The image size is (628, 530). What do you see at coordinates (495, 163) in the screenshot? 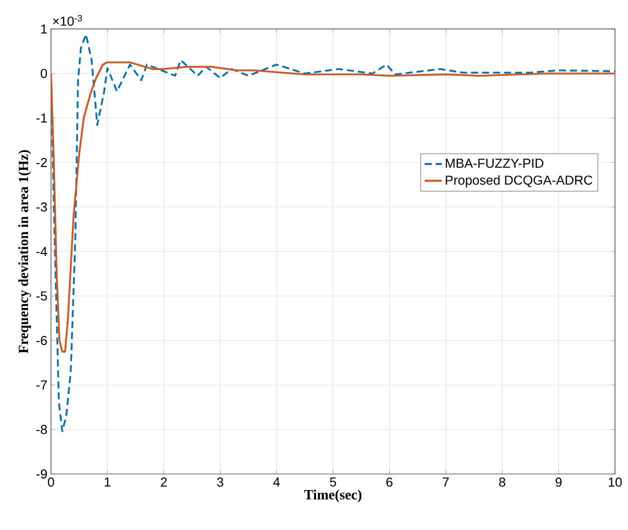
I see `legend-label: MBA-FUZZY-PID` at bounding box center [495, 163].